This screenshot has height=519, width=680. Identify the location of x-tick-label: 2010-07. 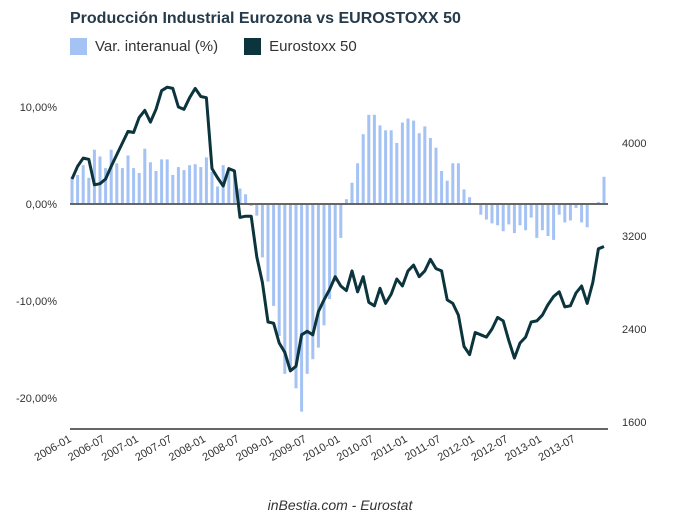
(355, 448).